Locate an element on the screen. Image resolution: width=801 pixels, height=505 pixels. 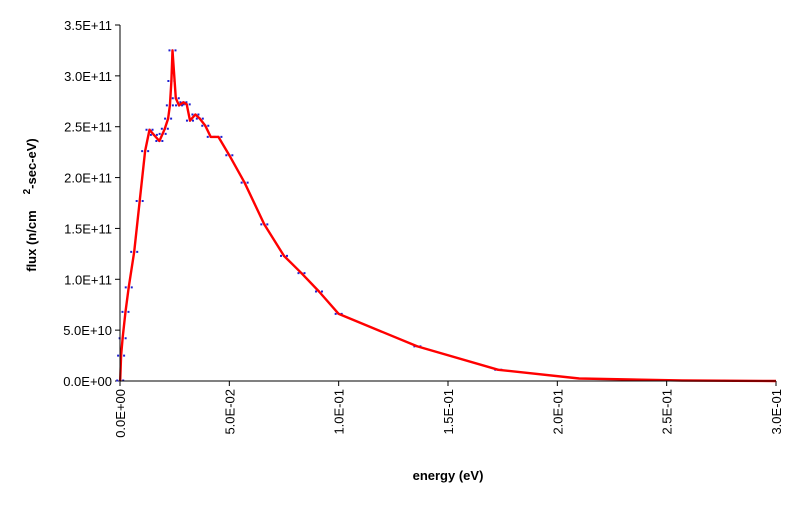
x-tick-label: 3.0E-01 is located at coordinates (776, 412).